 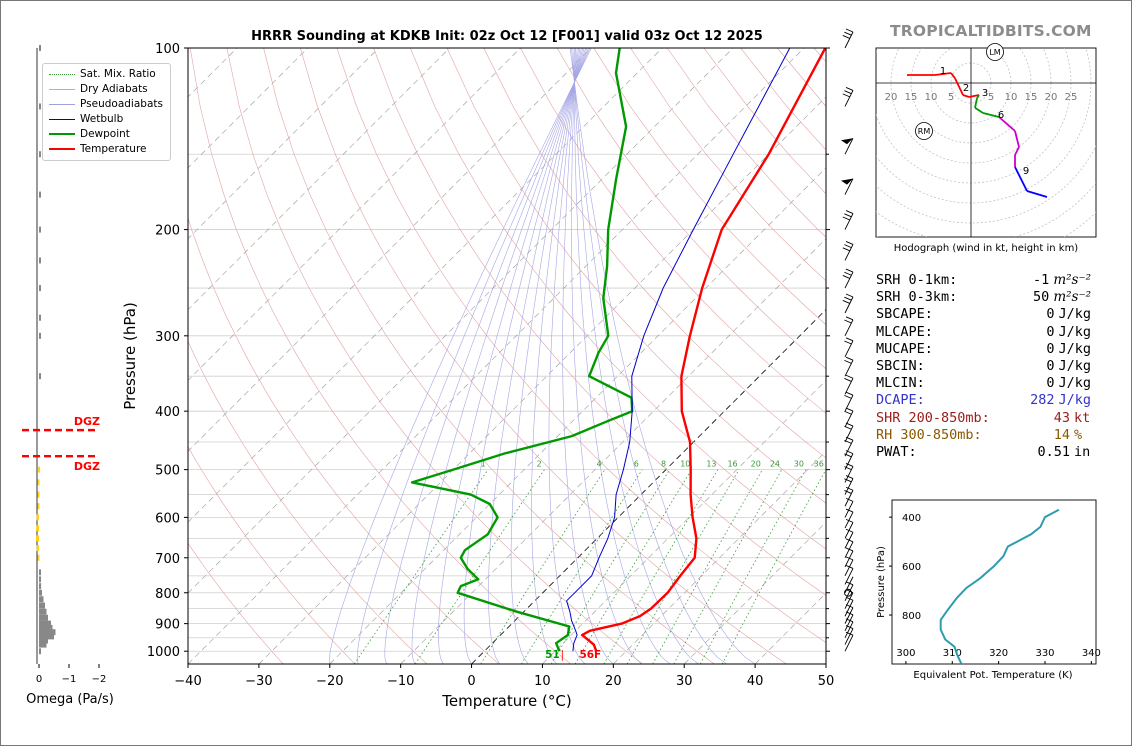 What do you see at coordinates (539, 464) in the screenshot?
I see `mixing-ratio-label: 2` at bounding box center [539, 464].